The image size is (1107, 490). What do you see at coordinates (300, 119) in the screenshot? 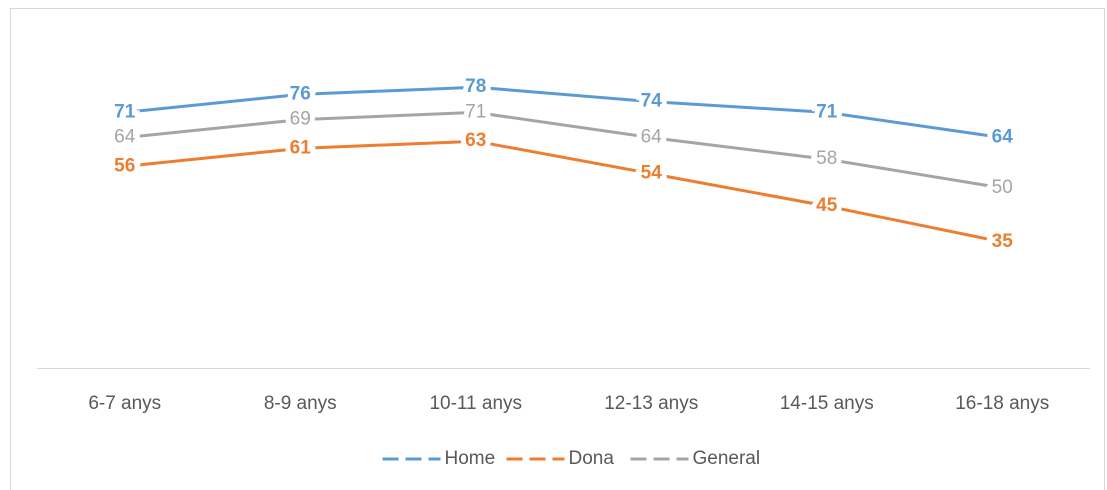
I see `data-label: 69` at bounding box center [300, 119].